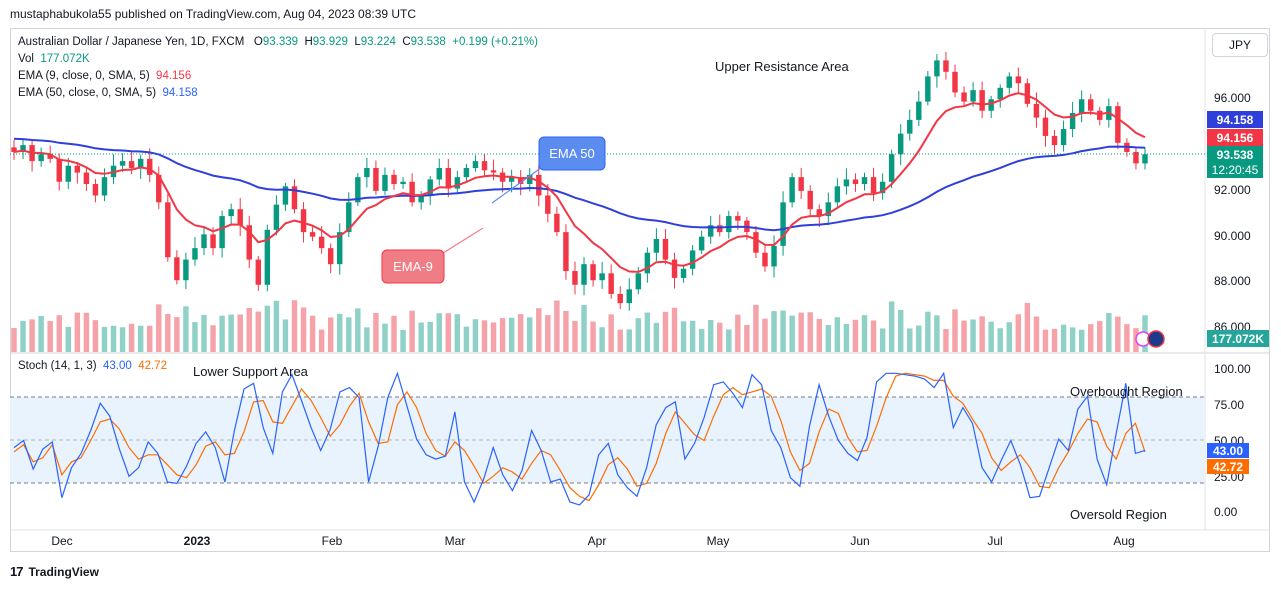 Image resolution: width=1281 pixels, height=589 pixels. What do you see at coordinates (718, 541) in the screenshot?
I see `time-tick: May` at bounding box center [718, 541].